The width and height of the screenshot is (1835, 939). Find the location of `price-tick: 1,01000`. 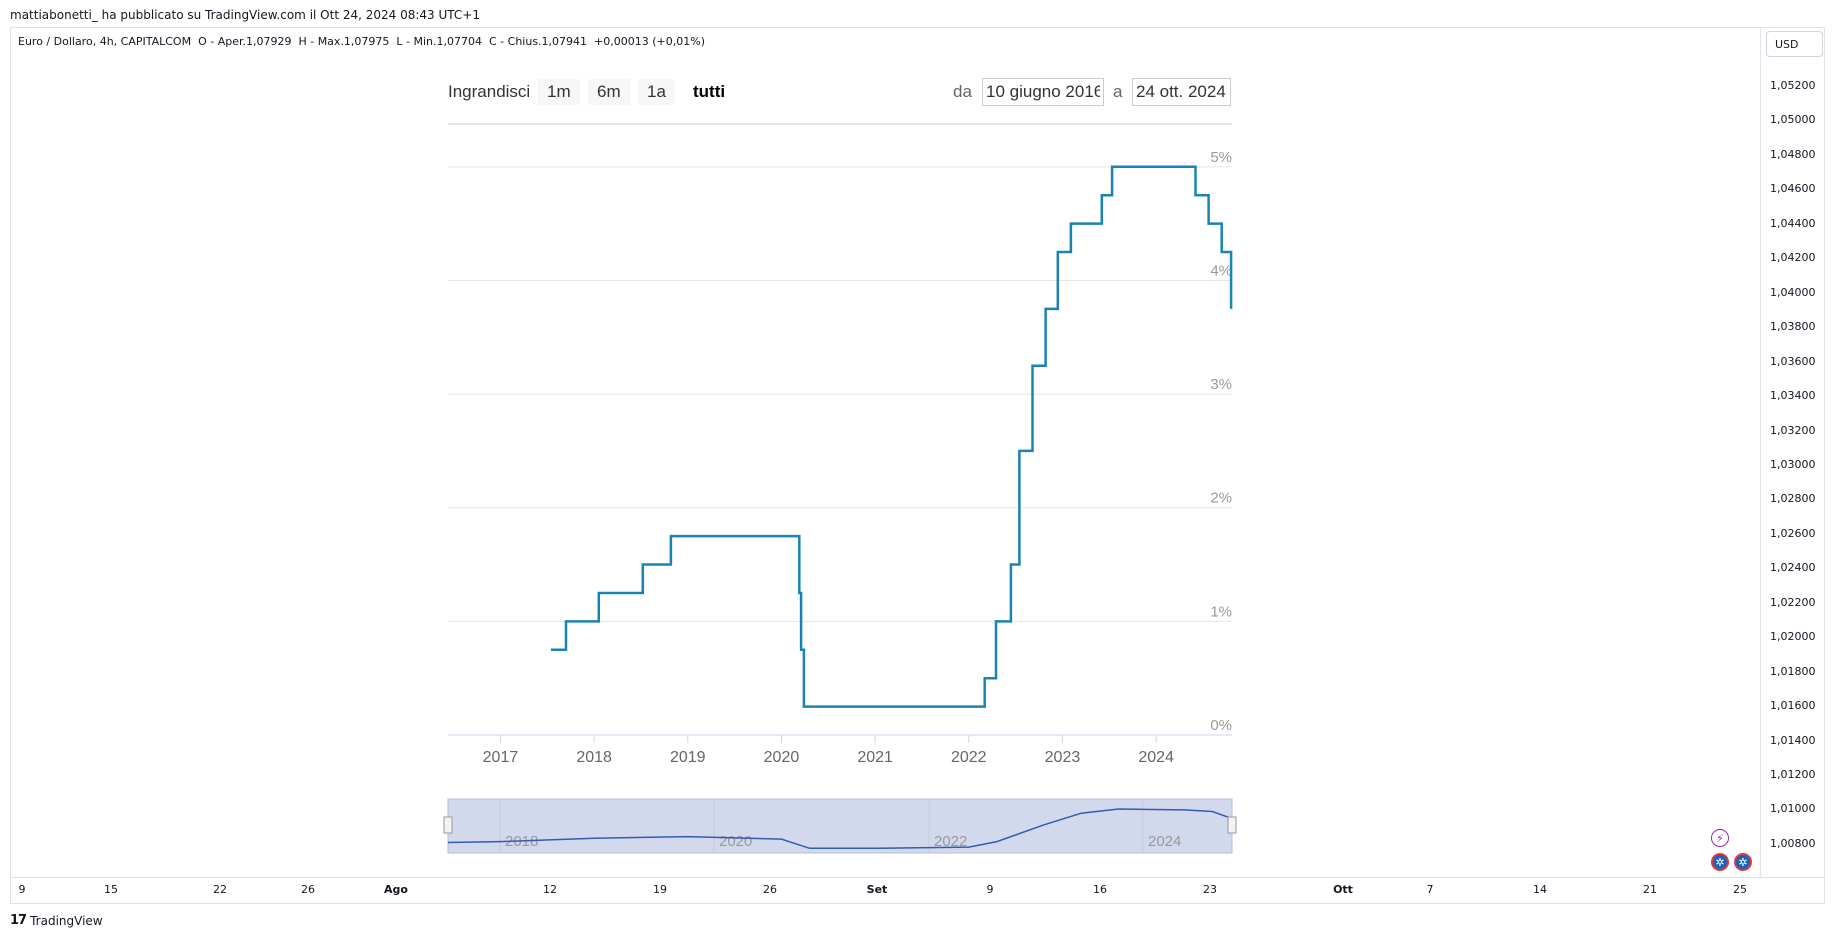

price-tick: 1,01000 is located at coordinates (1793, 809).